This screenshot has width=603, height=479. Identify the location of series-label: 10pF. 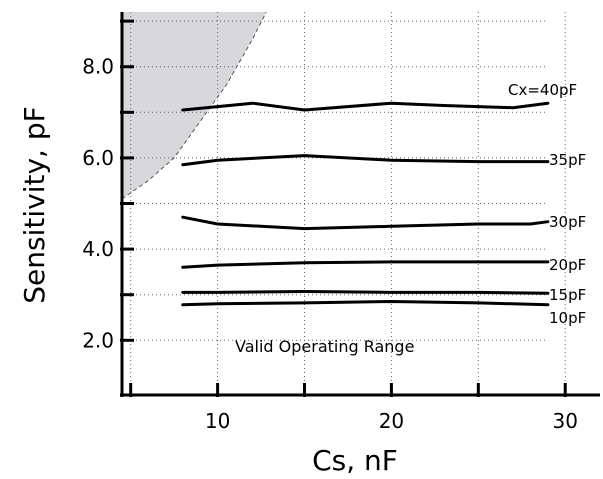
(567, 318).